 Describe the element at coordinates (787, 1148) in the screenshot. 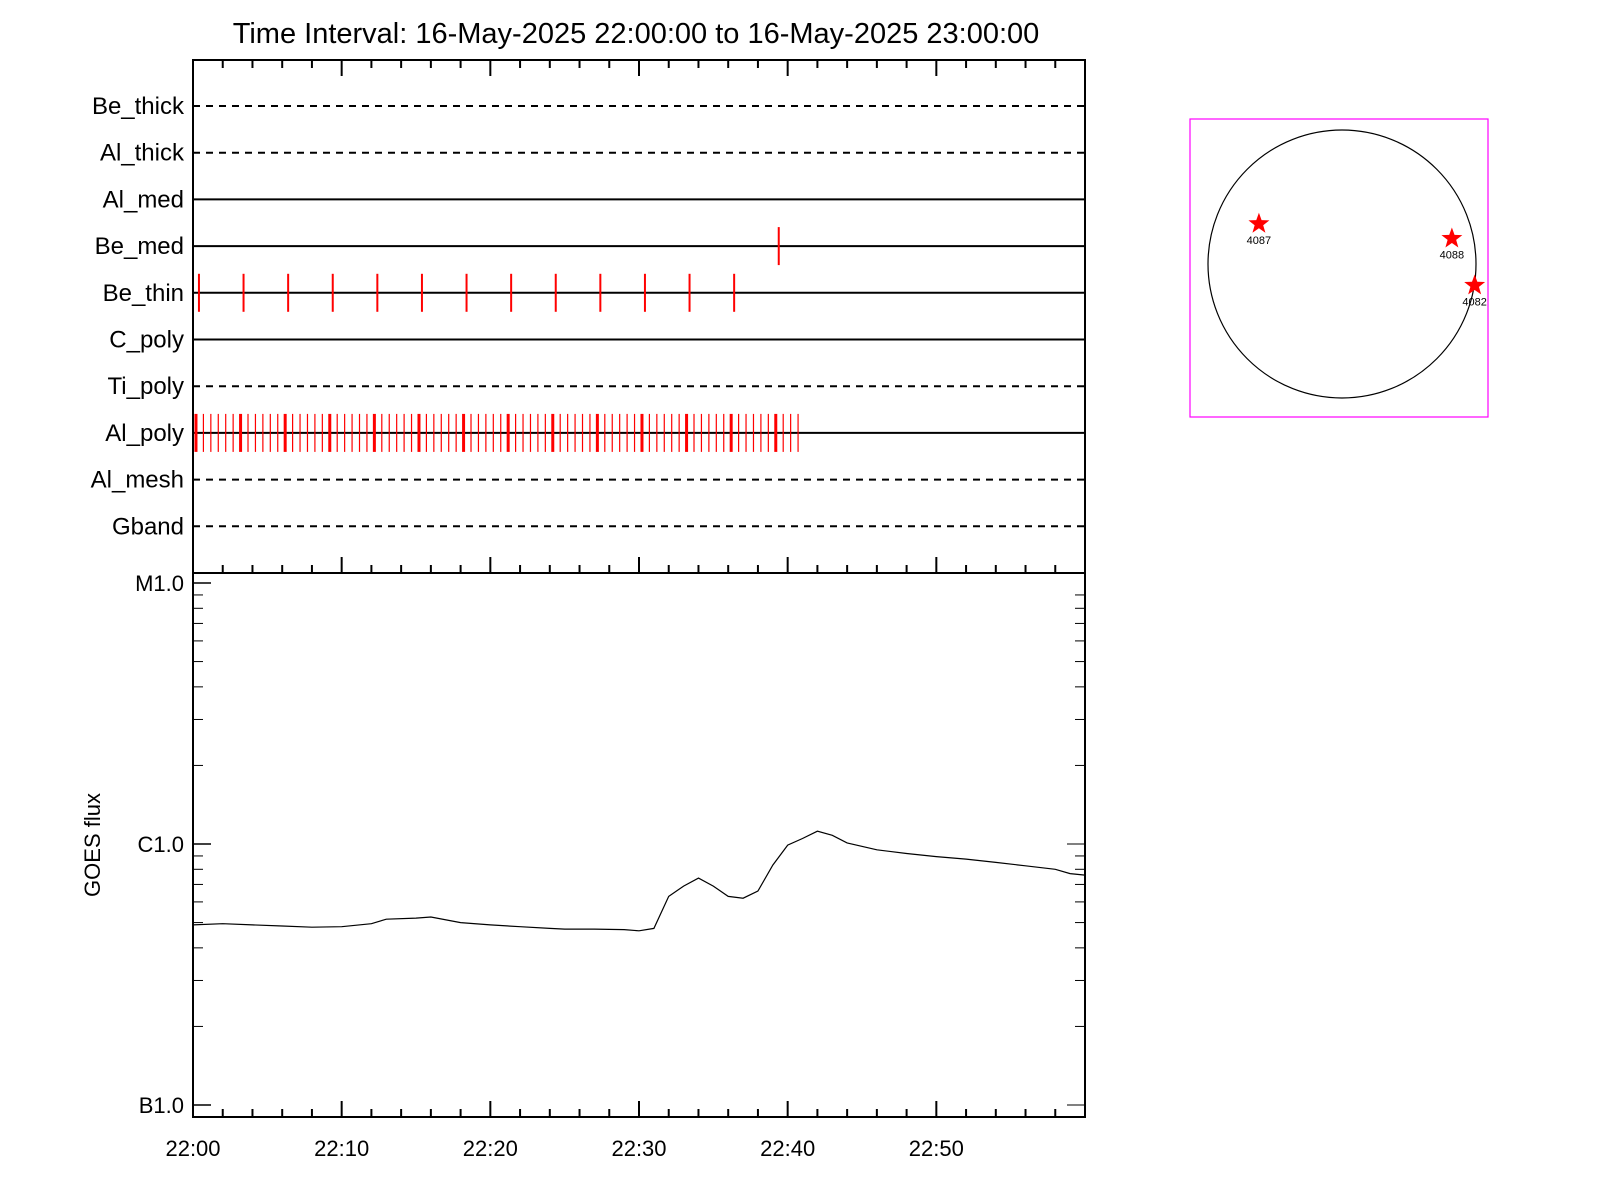

I see `x-tick-label: 22:40` at that location.